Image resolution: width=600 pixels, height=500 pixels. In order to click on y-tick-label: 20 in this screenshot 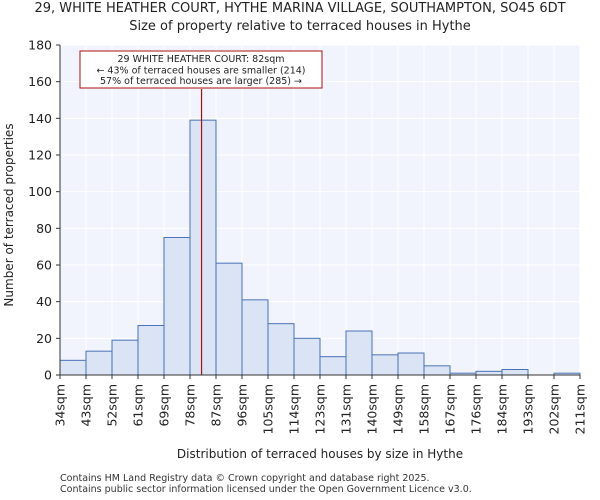, I will do `click(44, 338)`.